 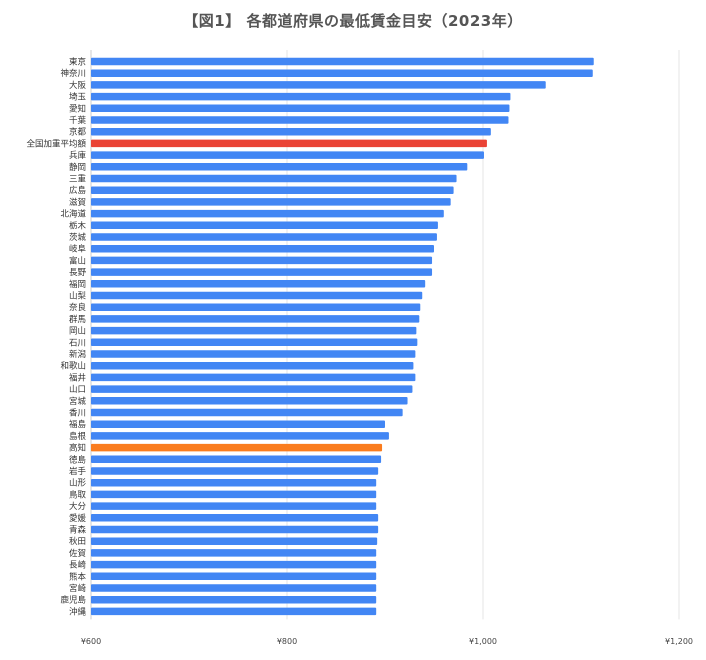 I want to click on category-label: 広島, so click(x=78, y=190).